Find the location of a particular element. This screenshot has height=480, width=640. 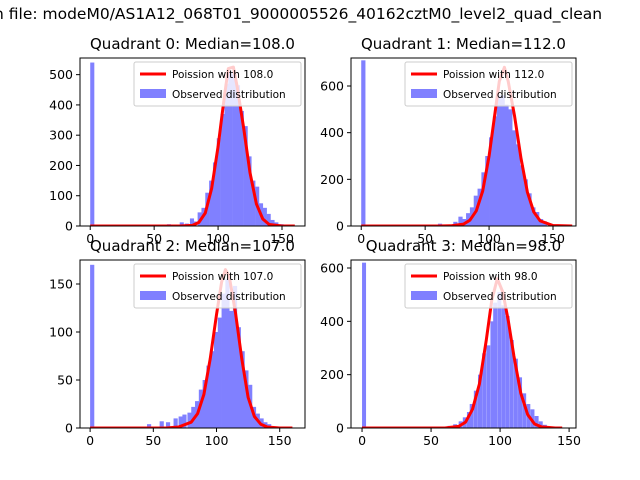

legend: Poission with 112.0 Observed distribution is located at coordinates (488, 84).